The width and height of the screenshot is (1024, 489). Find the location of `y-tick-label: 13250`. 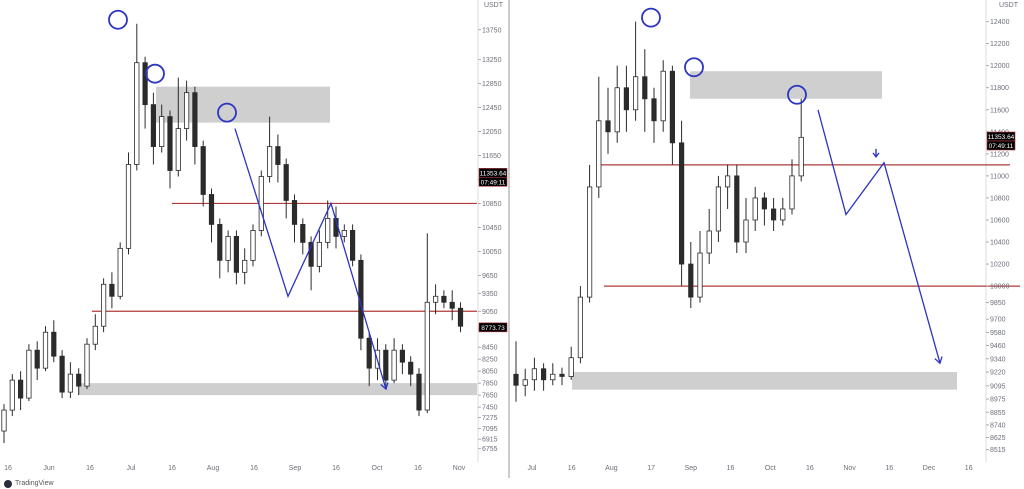

y-tick-label: 13250 is located at coordinates (492, 60).